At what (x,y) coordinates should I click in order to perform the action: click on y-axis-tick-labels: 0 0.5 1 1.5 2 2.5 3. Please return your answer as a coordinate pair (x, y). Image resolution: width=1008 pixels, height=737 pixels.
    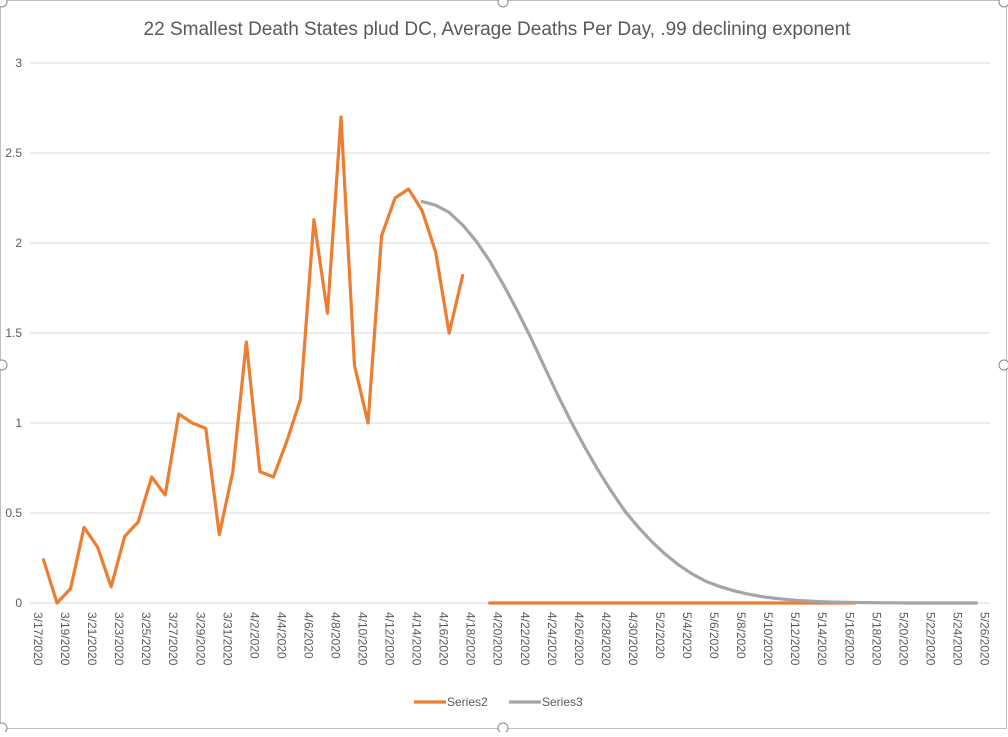
    Looking at the image, I should click on (13, 333).